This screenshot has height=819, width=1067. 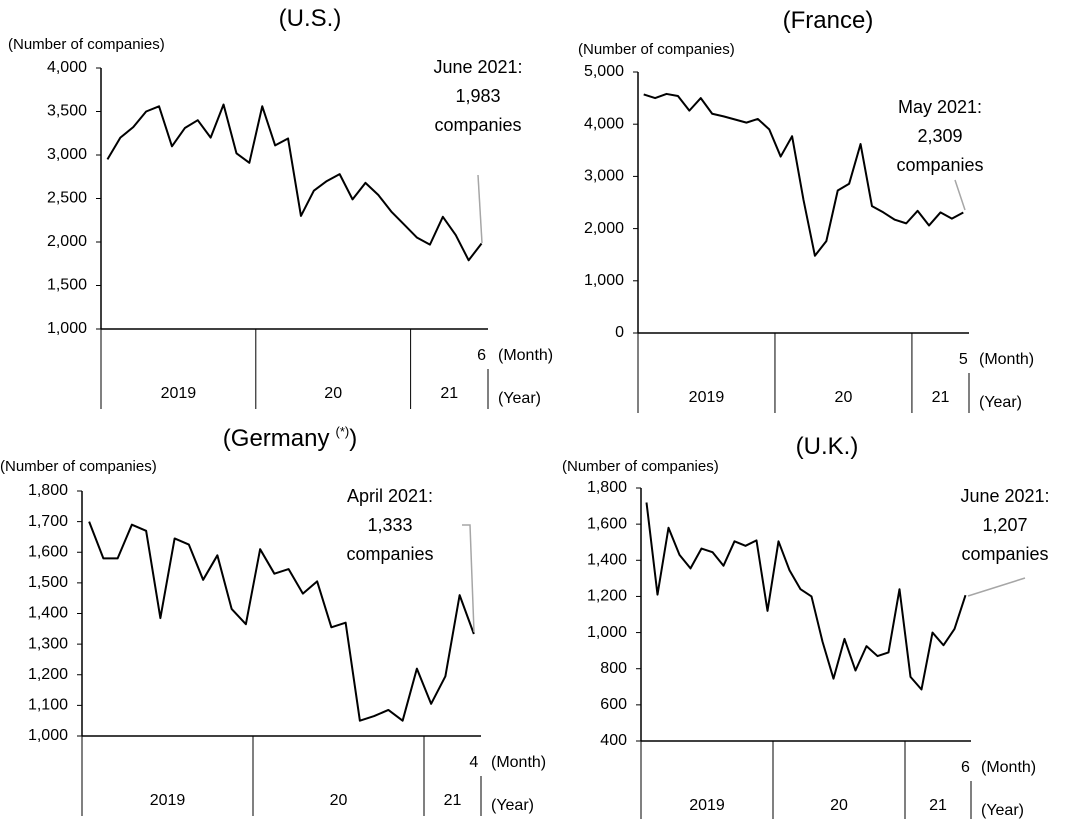 What do you see at coordinates (48, 521) in the screenshot?
I see `y-tick-label: 1,700` at bounding box center [48, 521].